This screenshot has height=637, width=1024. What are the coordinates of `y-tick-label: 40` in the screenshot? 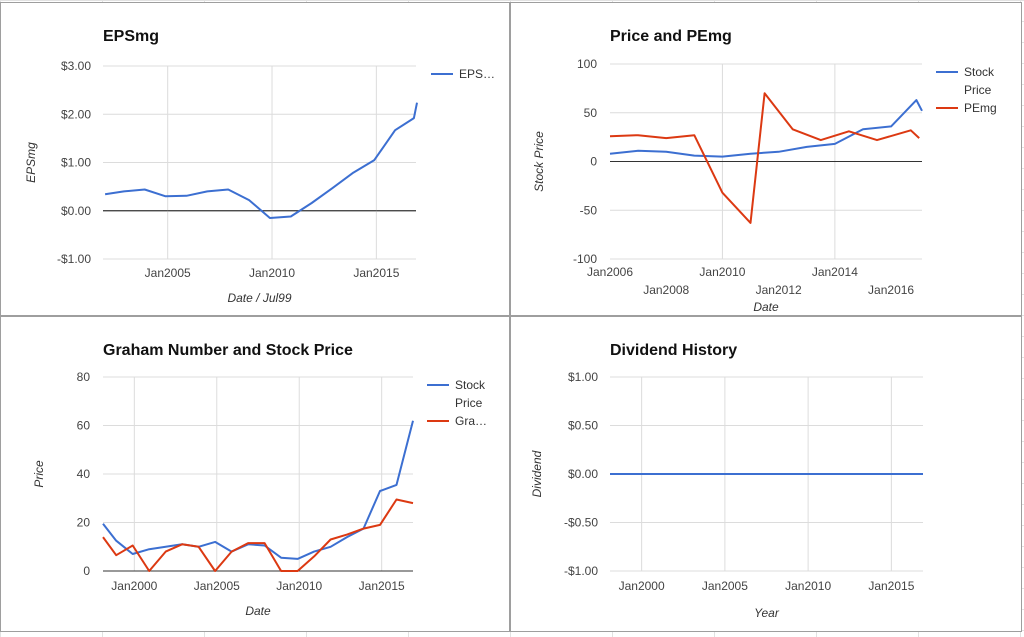 It's located at (84, 474).